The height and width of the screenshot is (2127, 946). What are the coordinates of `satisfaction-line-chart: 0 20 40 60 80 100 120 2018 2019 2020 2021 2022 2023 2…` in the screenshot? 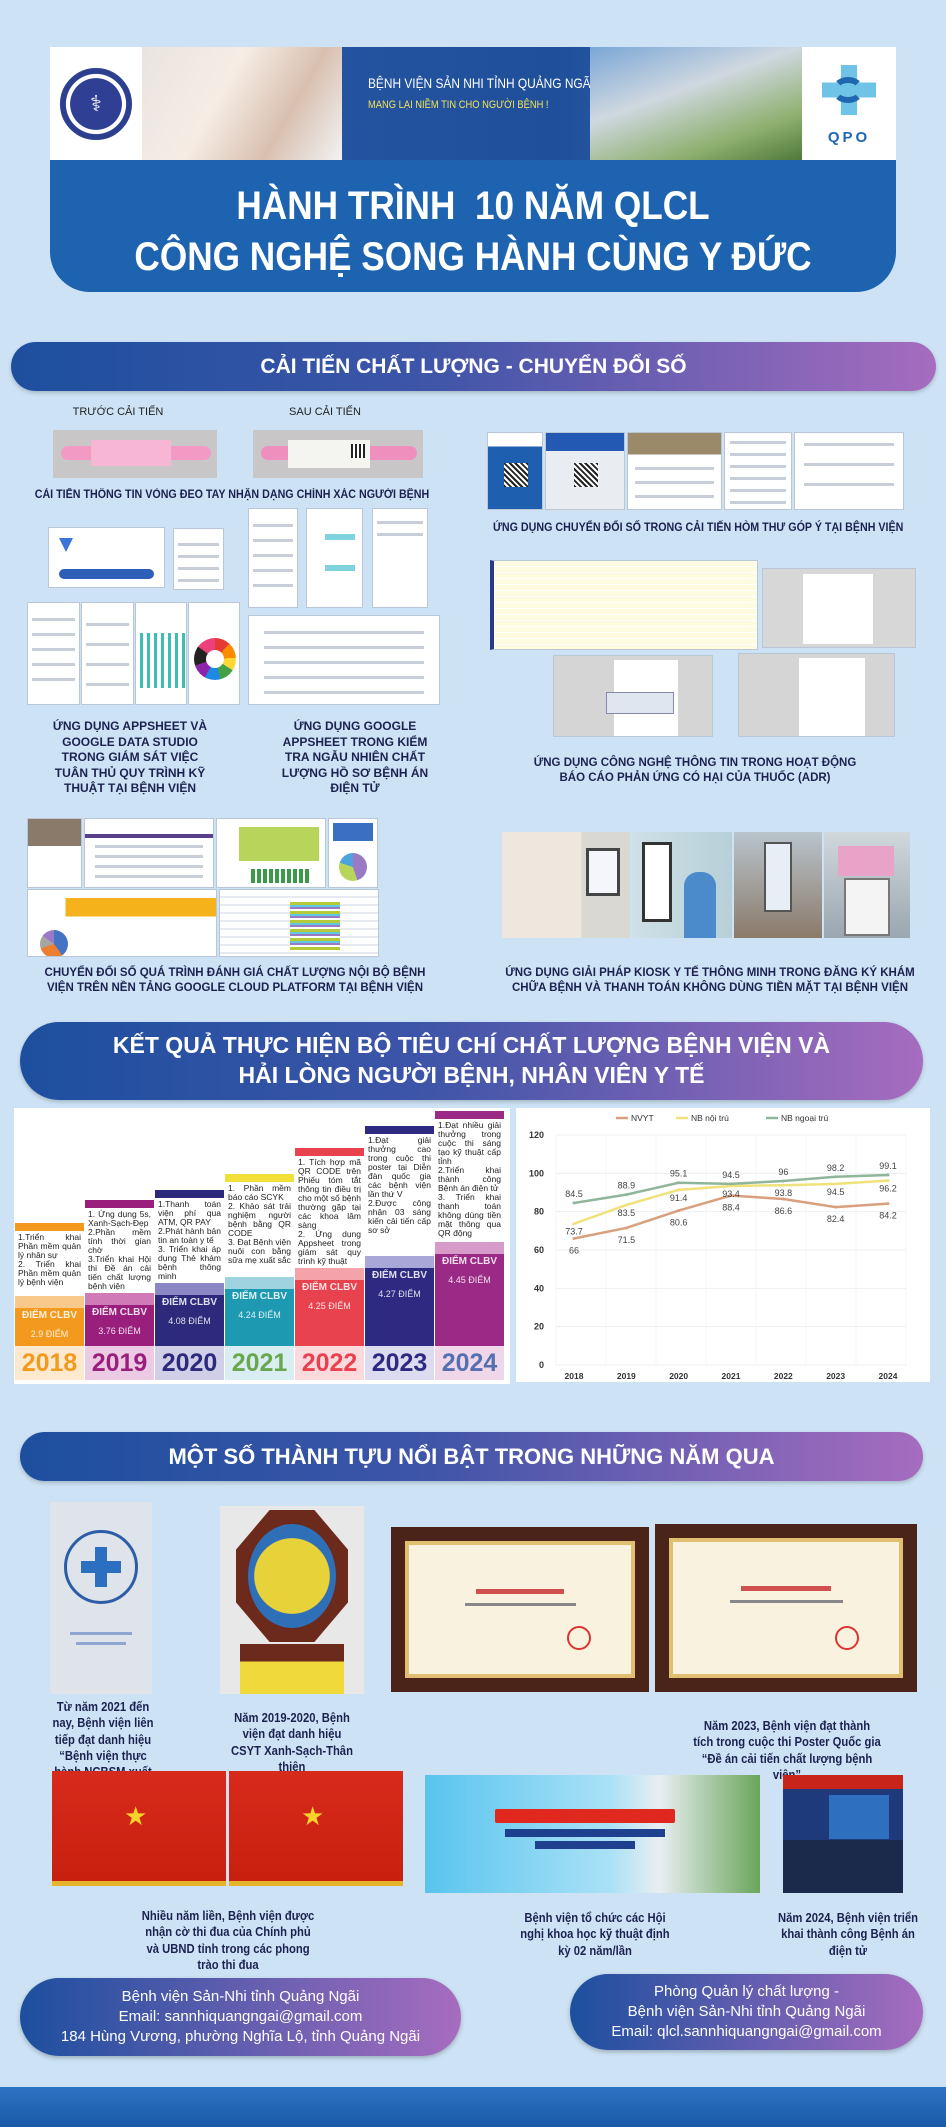 It's located at (718, 1247).